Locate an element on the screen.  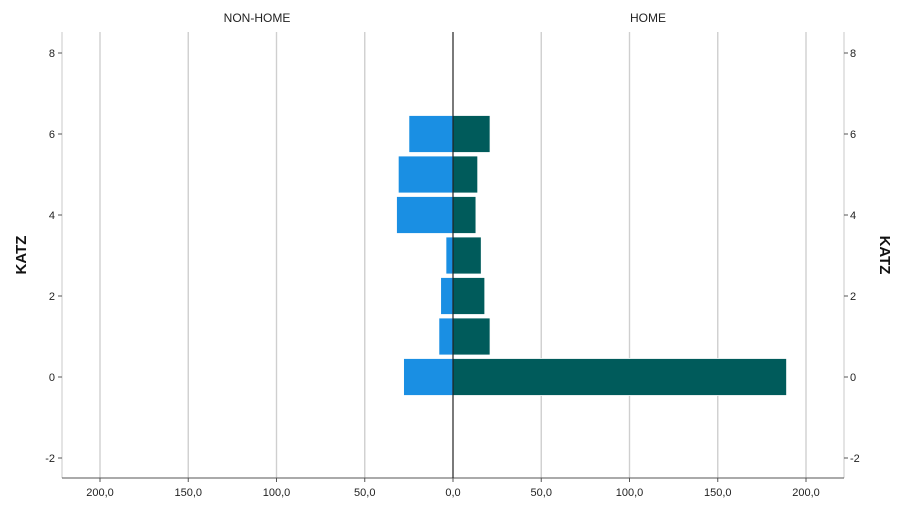
y-tick-label-right: -2 is located at coordinates (855, 459).